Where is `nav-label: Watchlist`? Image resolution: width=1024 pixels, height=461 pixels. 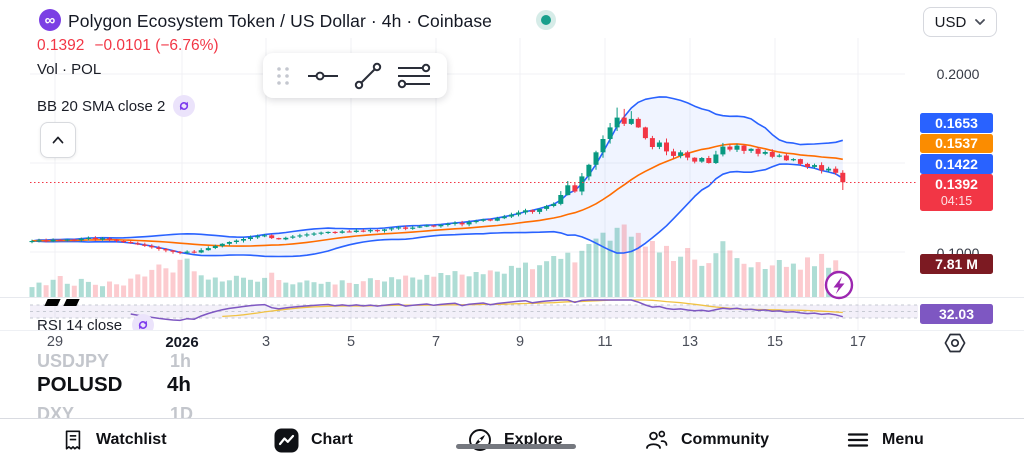
nav-label: Watchlist is located at coordinates (131, 439).